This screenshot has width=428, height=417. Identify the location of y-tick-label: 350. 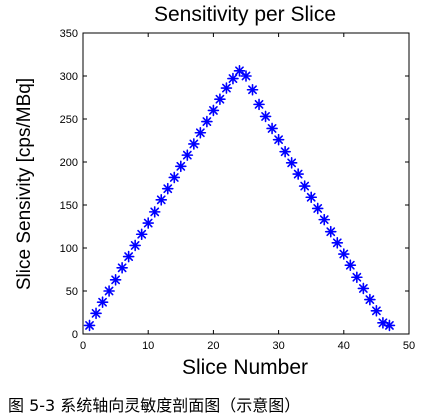
(69, 34).